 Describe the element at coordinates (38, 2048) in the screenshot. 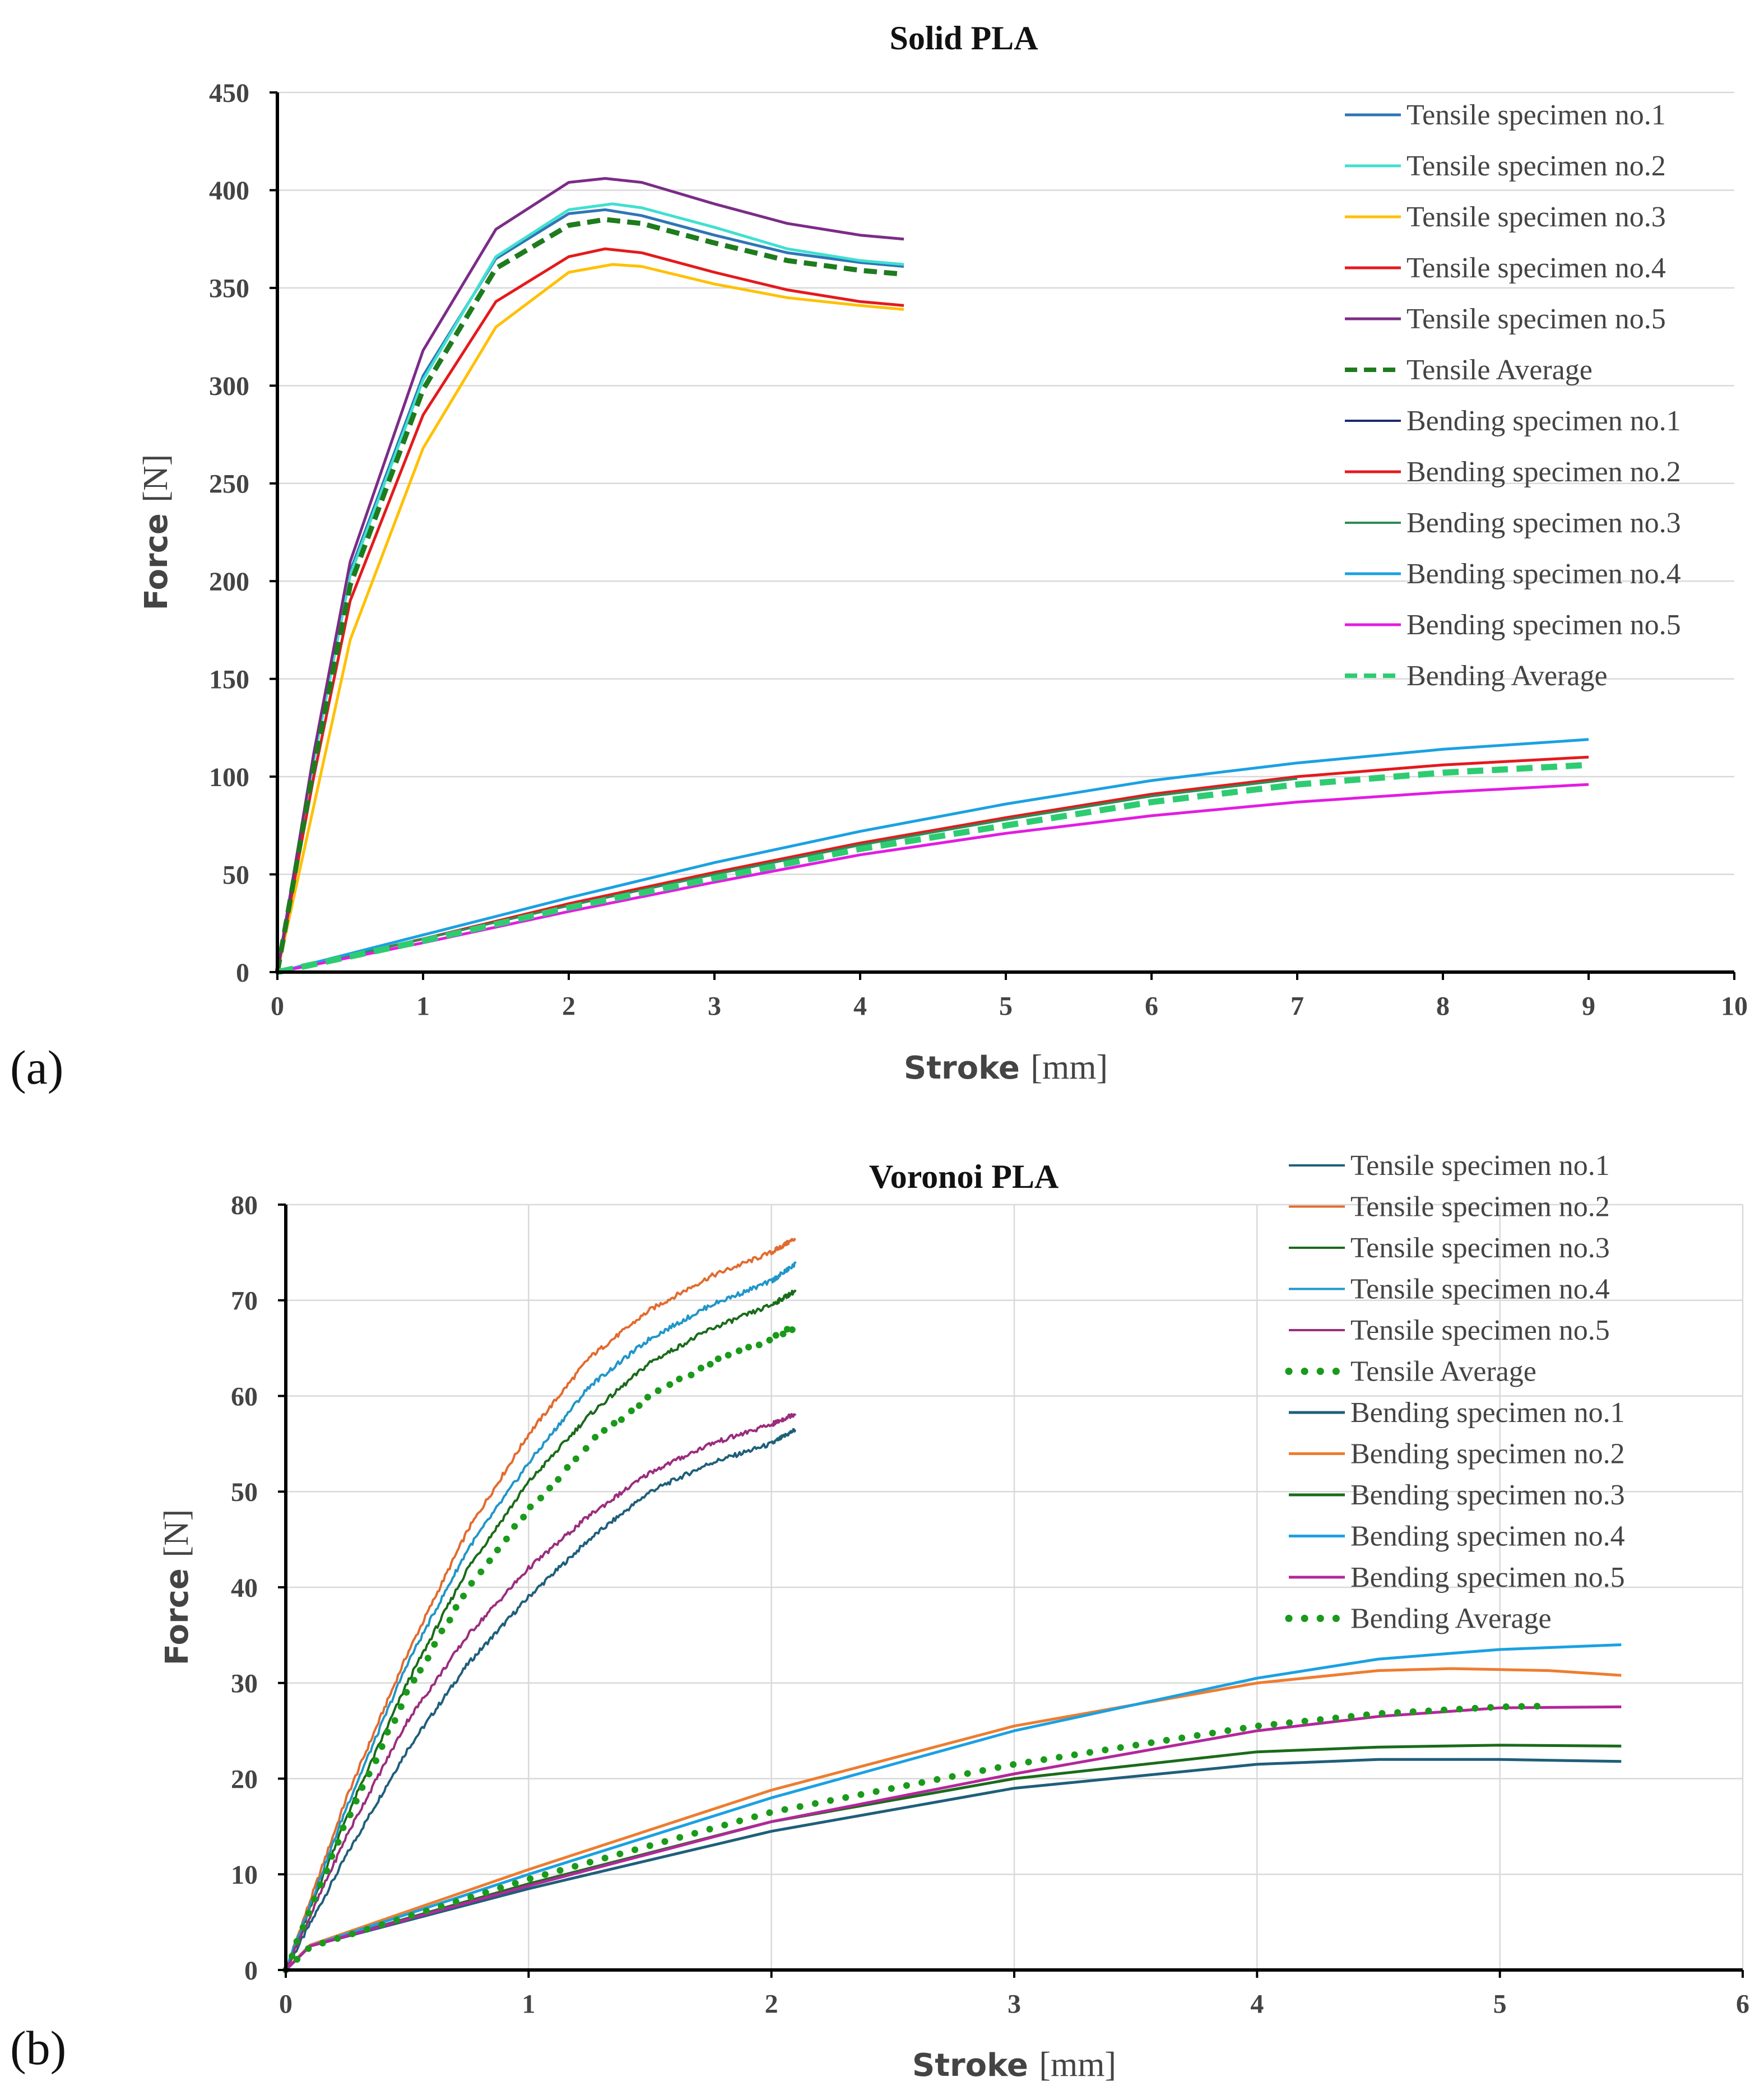

I see `panel-label-b: (b)` at that location.